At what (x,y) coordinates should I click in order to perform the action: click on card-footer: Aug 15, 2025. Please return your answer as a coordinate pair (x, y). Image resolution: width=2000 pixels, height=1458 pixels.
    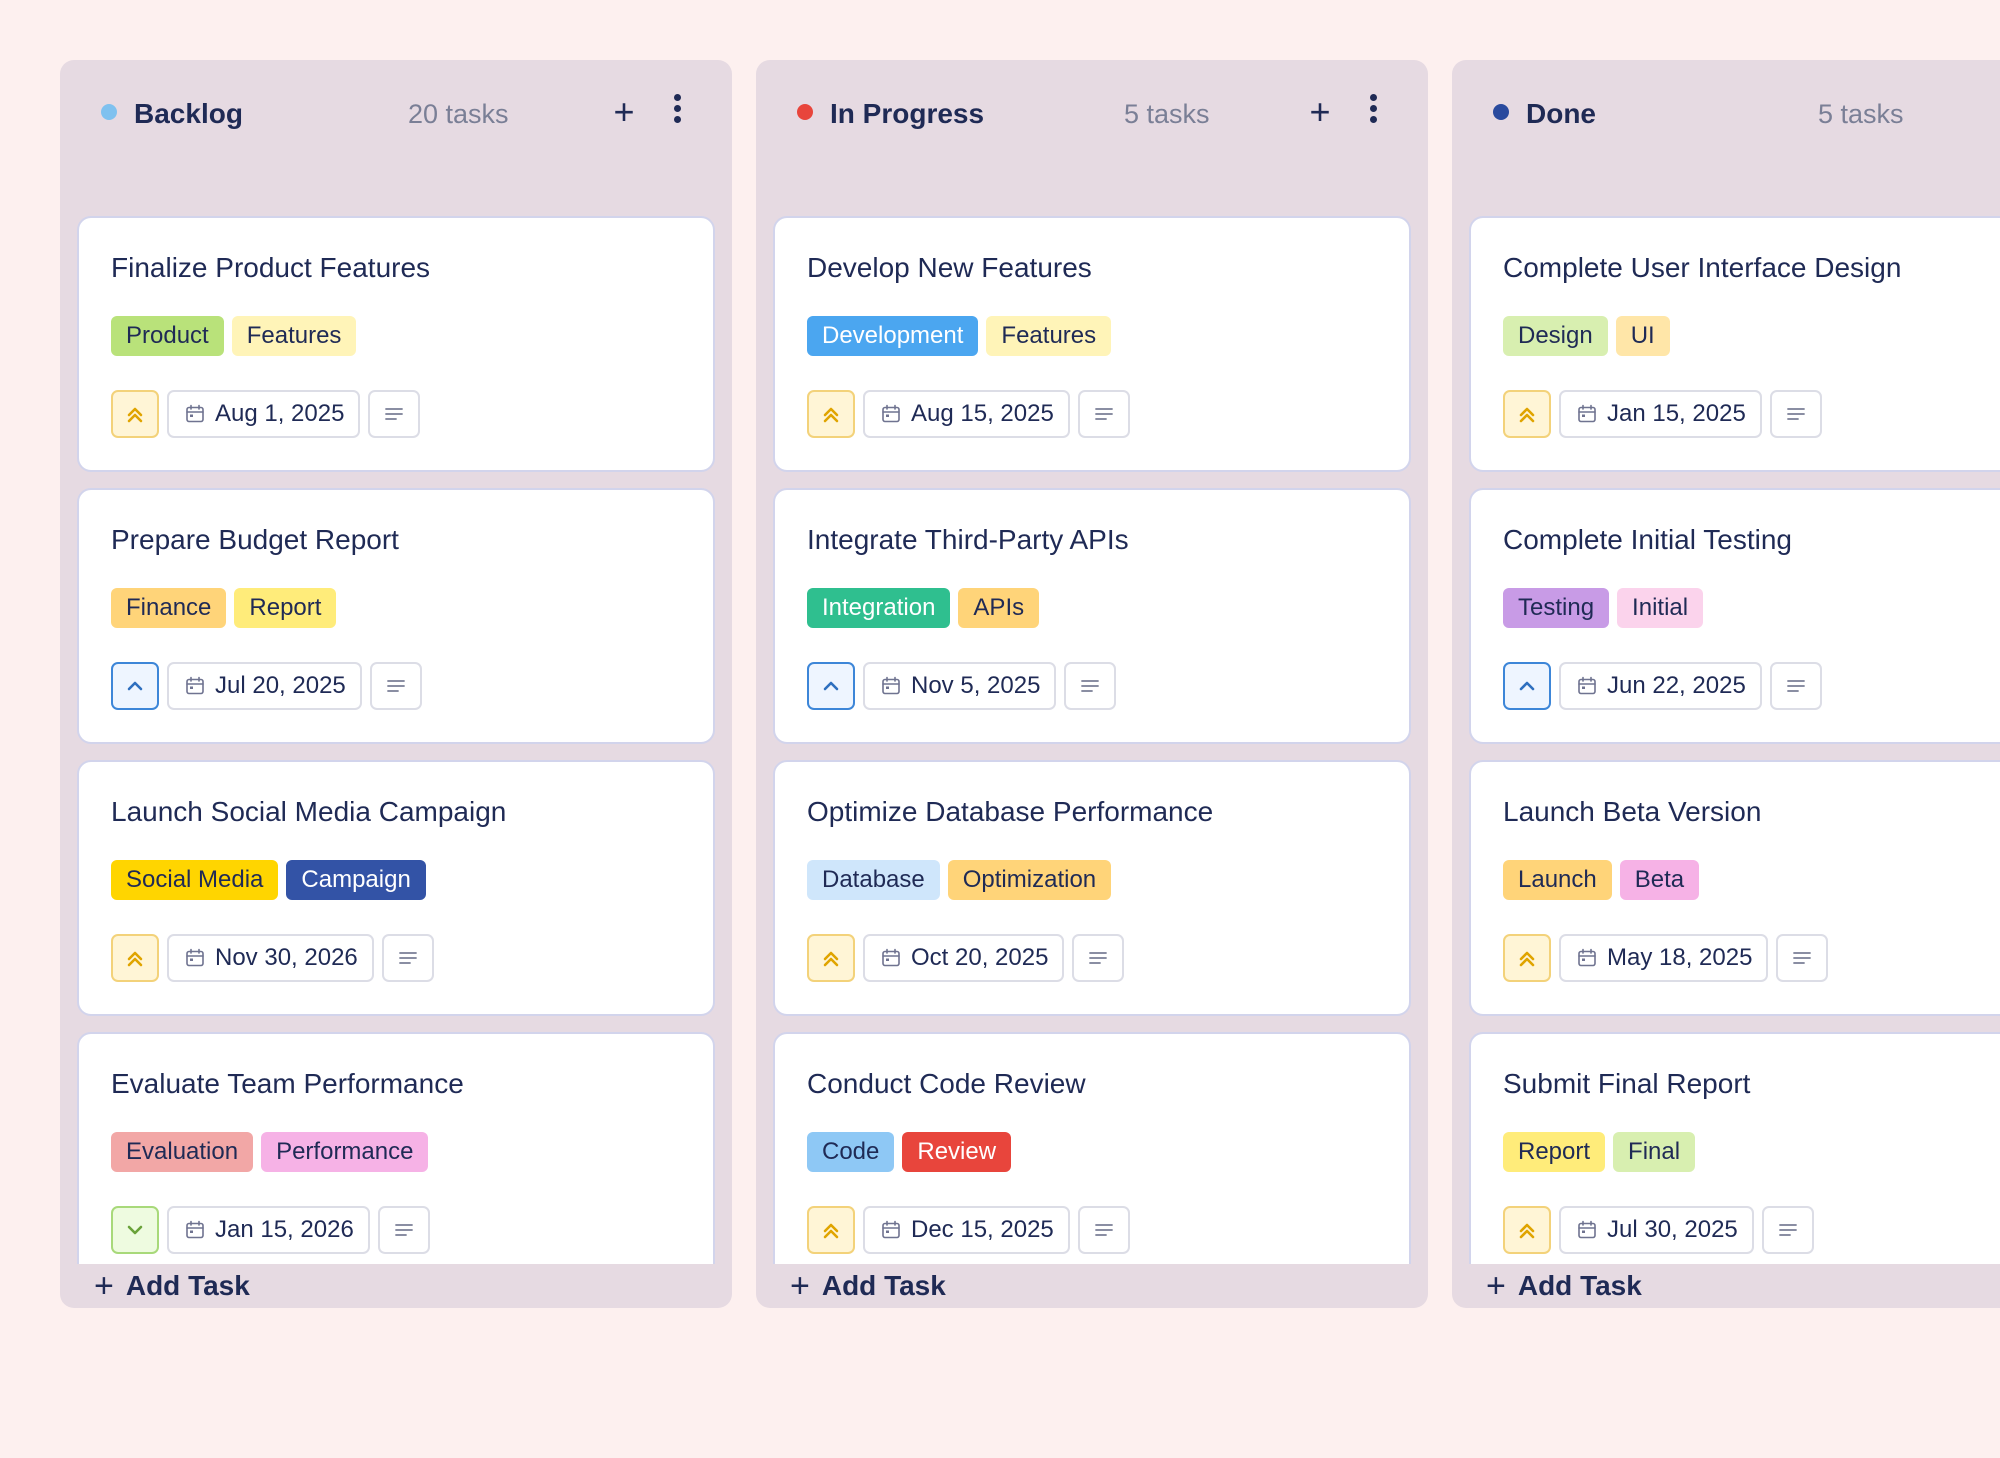
    Looking at the image, I should click on (968, 414).